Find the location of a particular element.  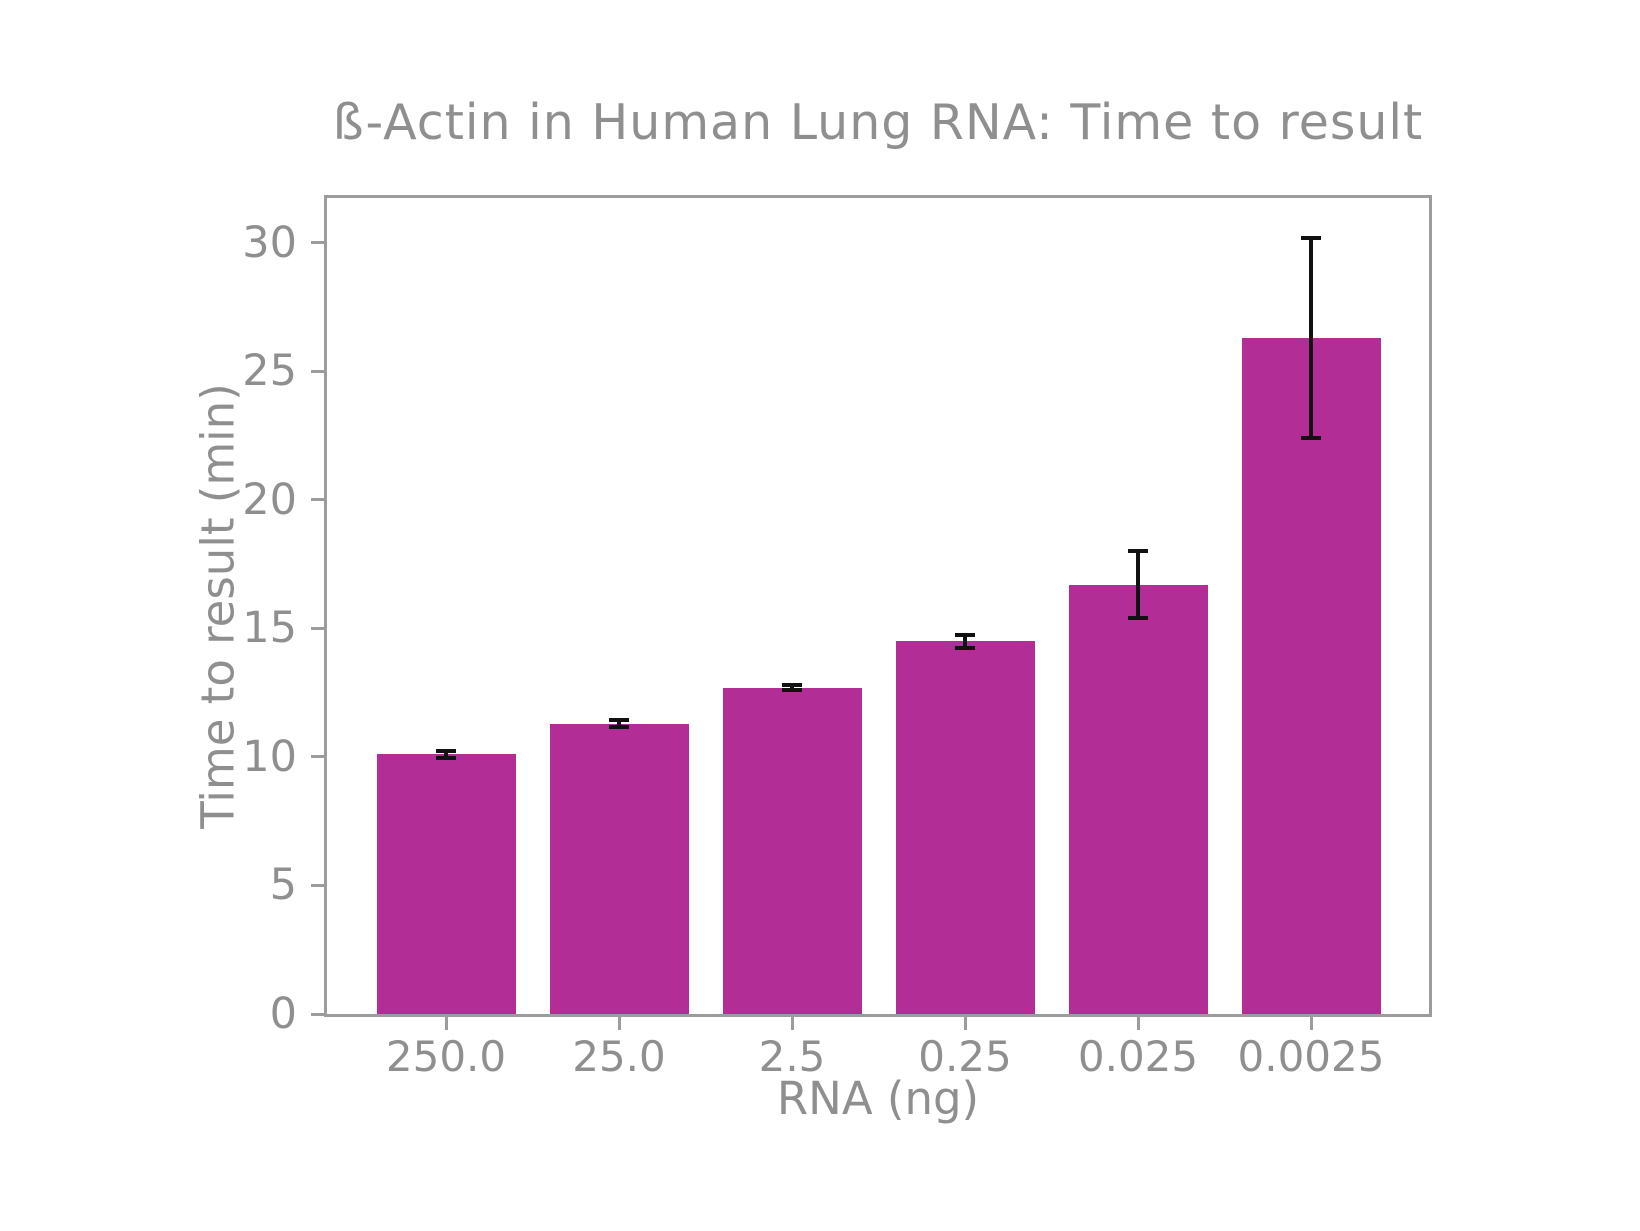

x-tick-label: 25.0 is located at coordinates (619, 1056).